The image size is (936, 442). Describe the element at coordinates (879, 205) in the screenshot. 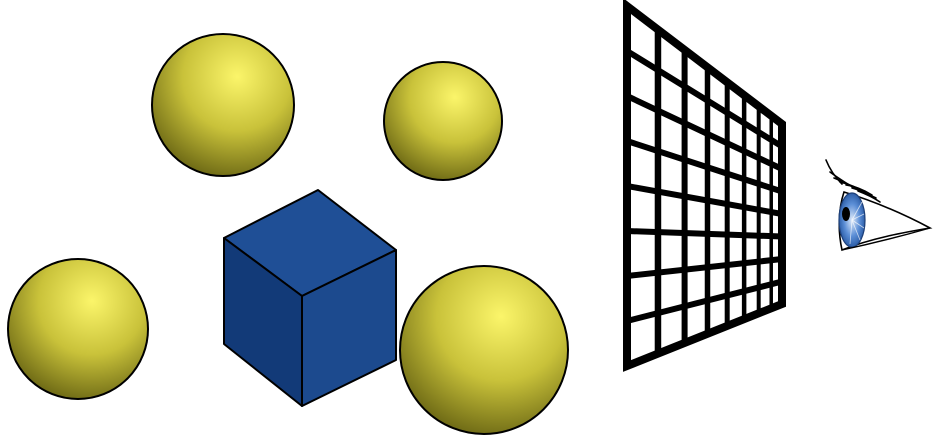

I see `eye-icon` at that location.